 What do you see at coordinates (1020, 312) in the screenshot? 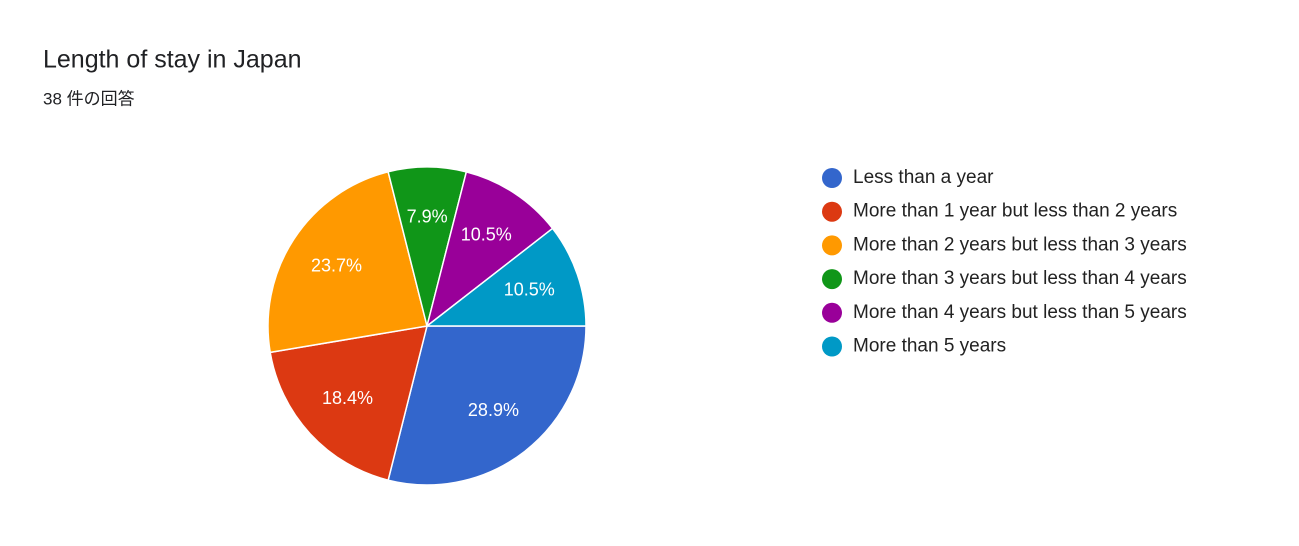
I see `legend-label: More than 4 years but less than 5 years` at bounding box center [1020, 312].